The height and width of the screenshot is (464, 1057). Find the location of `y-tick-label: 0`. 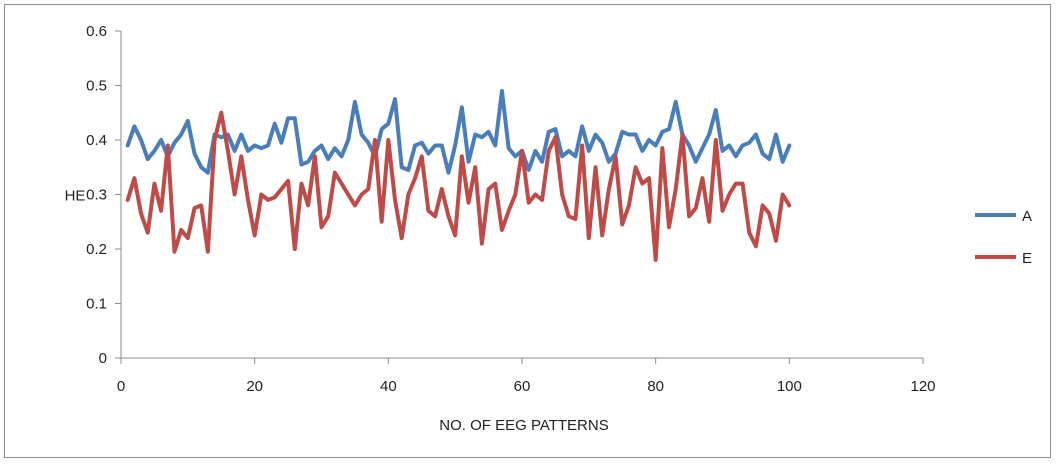

y-tick-label: 0 is located at coordinates (103, 358).